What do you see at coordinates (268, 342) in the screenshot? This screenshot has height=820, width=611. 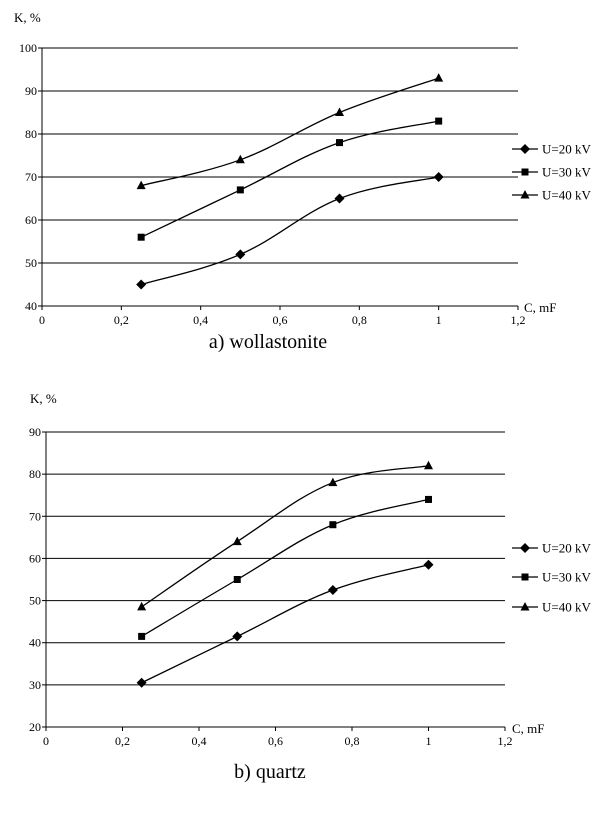 I see `figure-caption: a) wollastonite` at bounding box center [268, 342].